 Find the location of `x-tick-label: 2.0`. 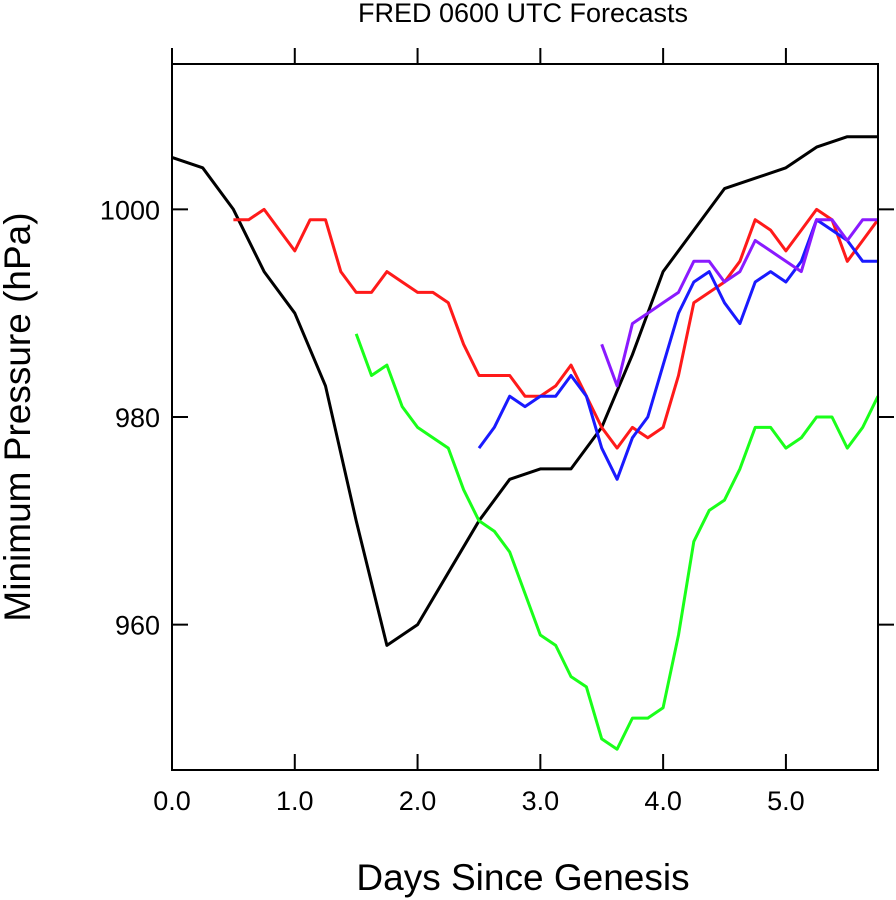

x-tick-label: 2.0 is located at coordinates (418, 801).